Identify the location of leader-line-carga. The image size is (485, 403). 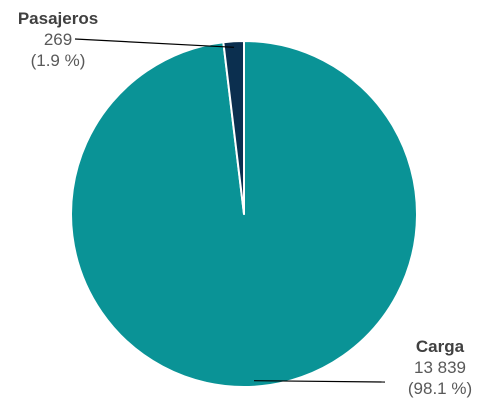
(319, 381).